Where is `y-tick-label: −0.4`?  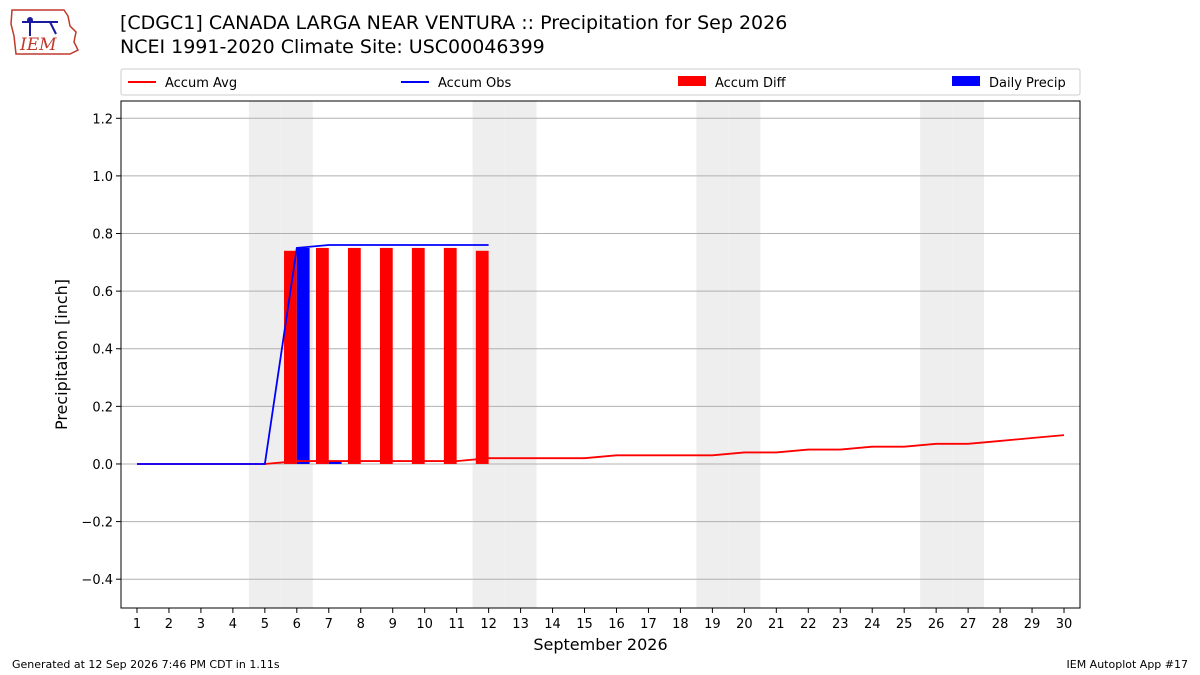
y-tick-label: −0.4 is located at coordinates (97, 580).